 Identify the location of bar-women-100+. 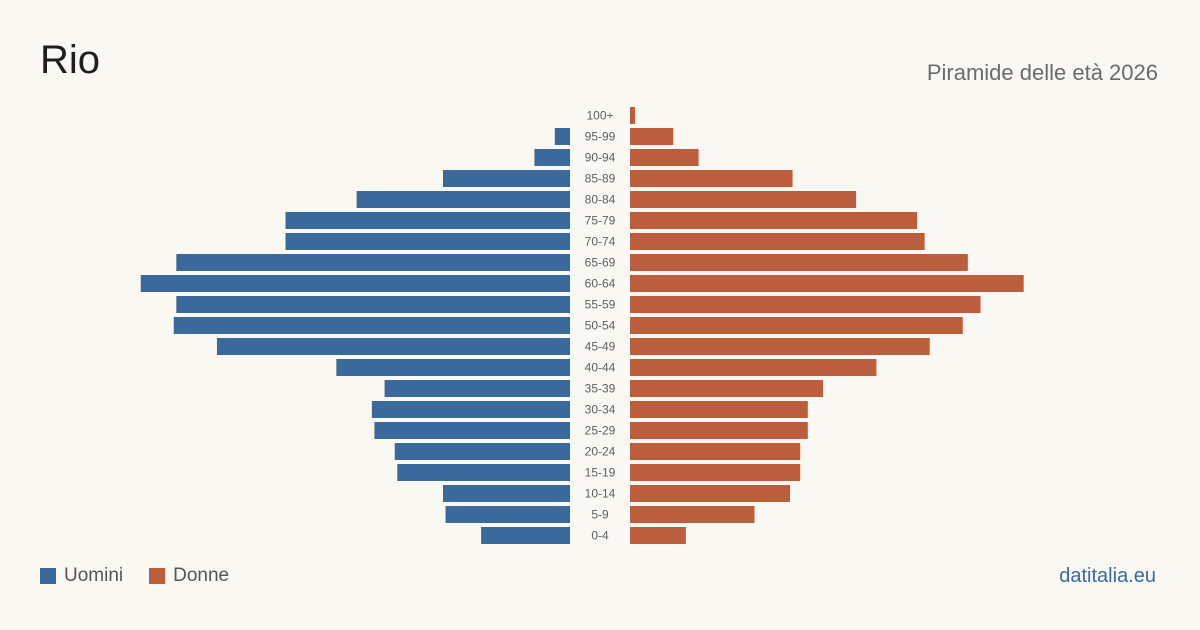
(633, 115).